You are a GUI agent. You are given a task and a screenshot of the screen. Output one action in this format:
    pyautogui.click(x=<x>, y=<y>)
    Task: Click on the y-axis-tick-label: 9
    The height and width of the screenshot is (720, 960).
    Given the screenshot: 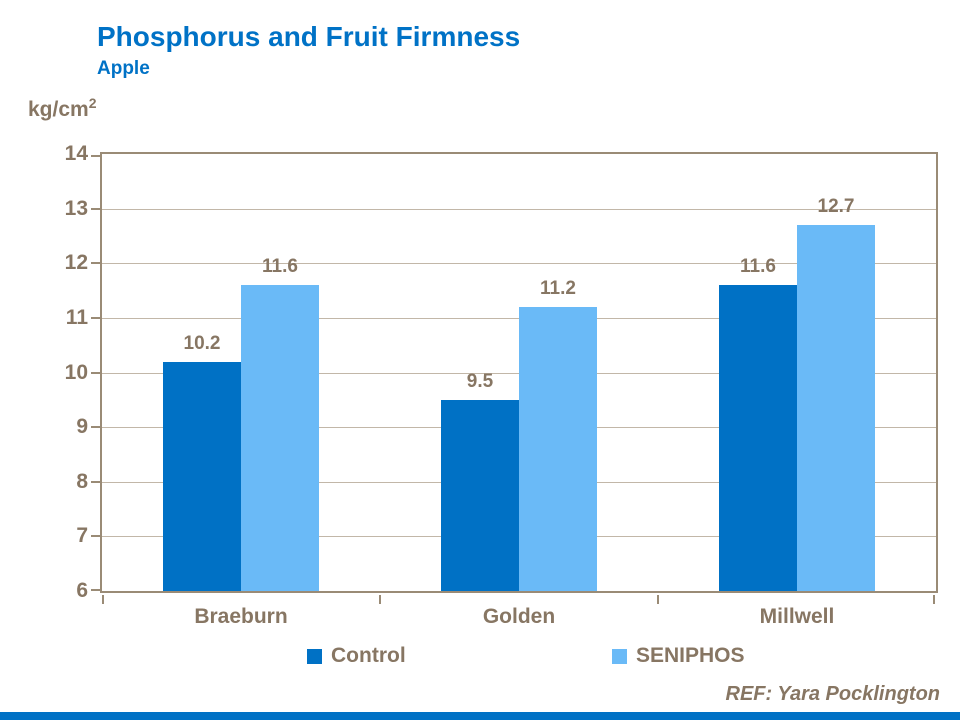 What is the action you would take?
    pyautogui.click(x=82, y=427)
    